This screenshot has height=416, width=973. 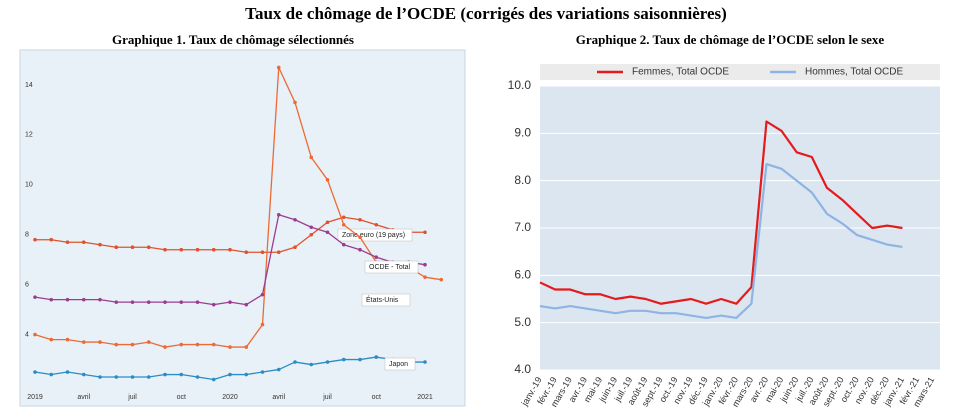 What do you see at coordinates (854, 72) in the screenshot?
I see `legend-label: Hommes, Total OCDE` at bounding box center [854, 72].